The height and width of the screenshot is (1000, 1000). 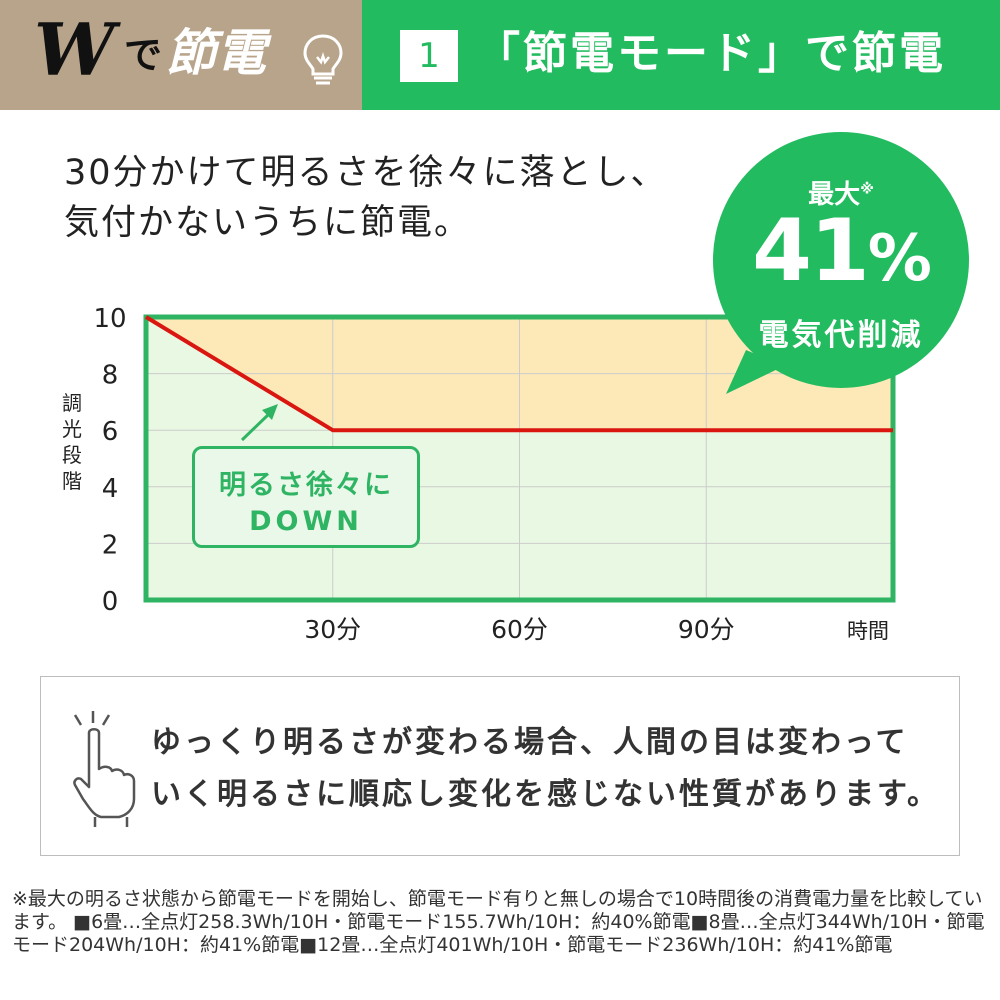 What do you see at coordinates (306, 521) in the screenshot?
I see `down-annotation-line-2: DOWN` at bounding box center [306, 521].